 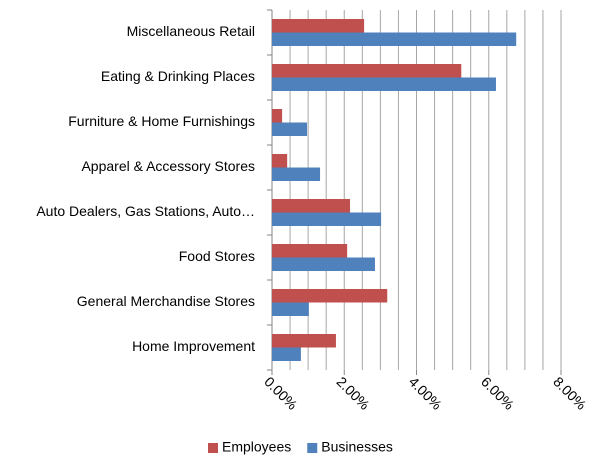 I want to click on legend-label: Employees, so click(x=256, y=447).